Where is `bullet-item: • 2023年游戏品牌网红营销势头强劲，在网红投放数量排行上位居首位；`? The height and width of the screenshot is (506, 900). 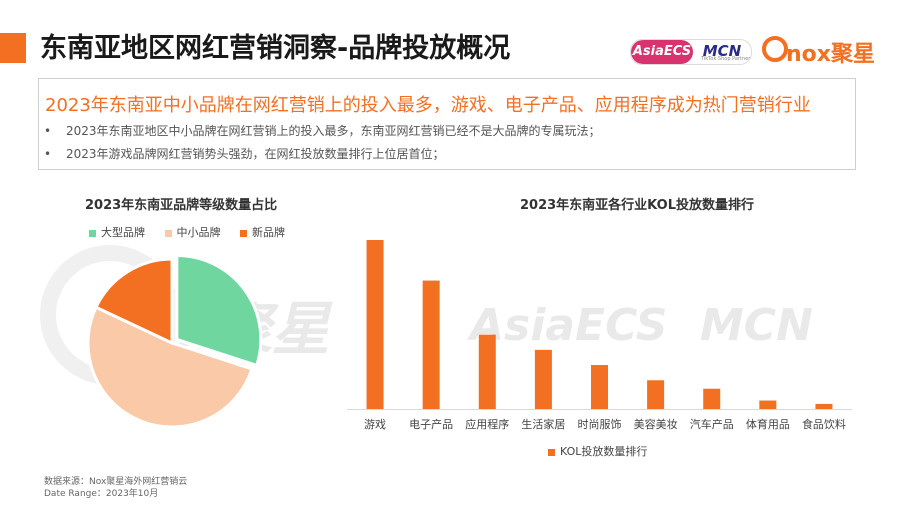 bullet-item: • 2023年游戏品牌网红营销势头强劲，在网红投放数量排行上位居首位； is located at coordinates (244, 153).